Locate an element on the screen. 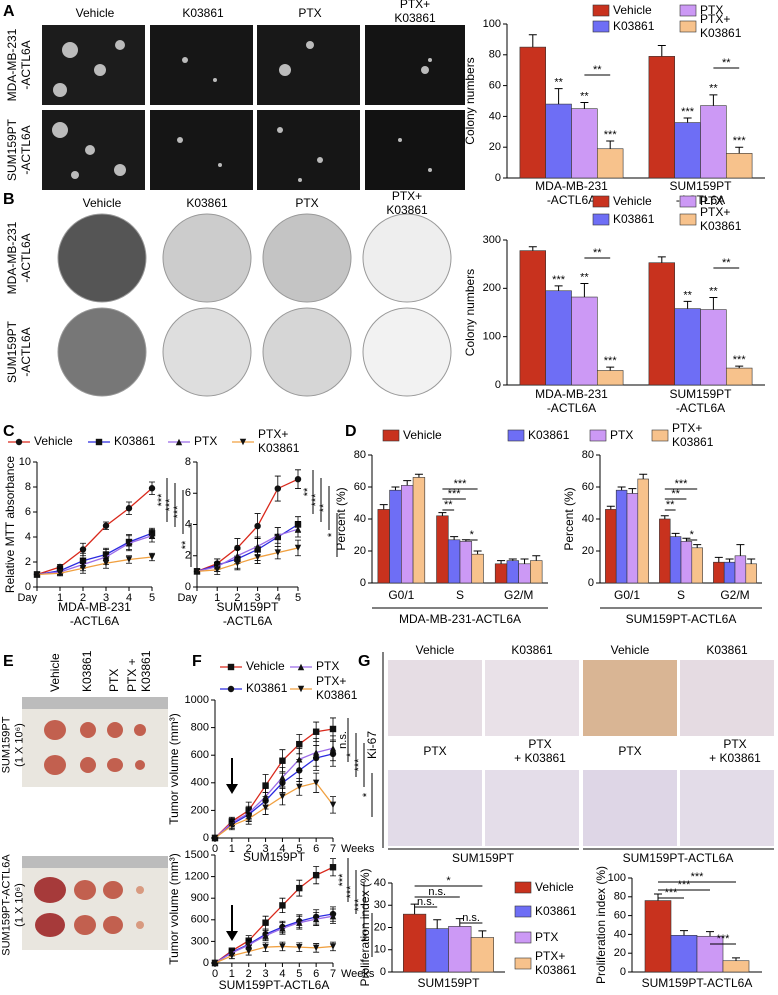 This screenshot has width=778, height=995. panel-letter: D is located at coordinates (351, 431).